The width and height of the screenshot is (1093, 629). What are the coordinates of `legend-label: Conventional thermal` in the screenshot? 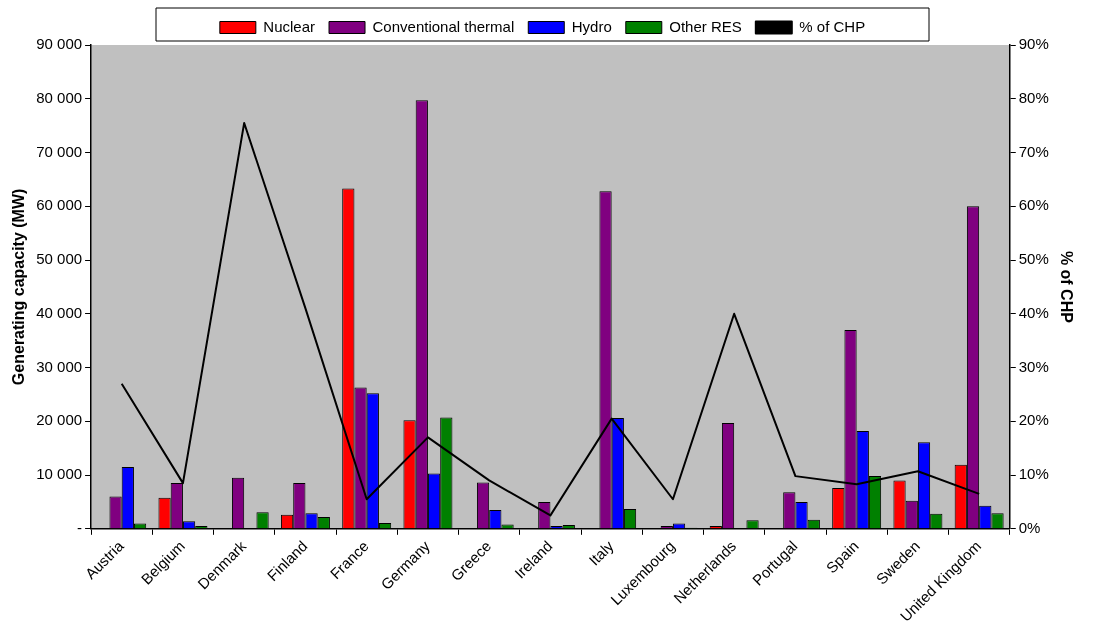 It's located at (443, 26).